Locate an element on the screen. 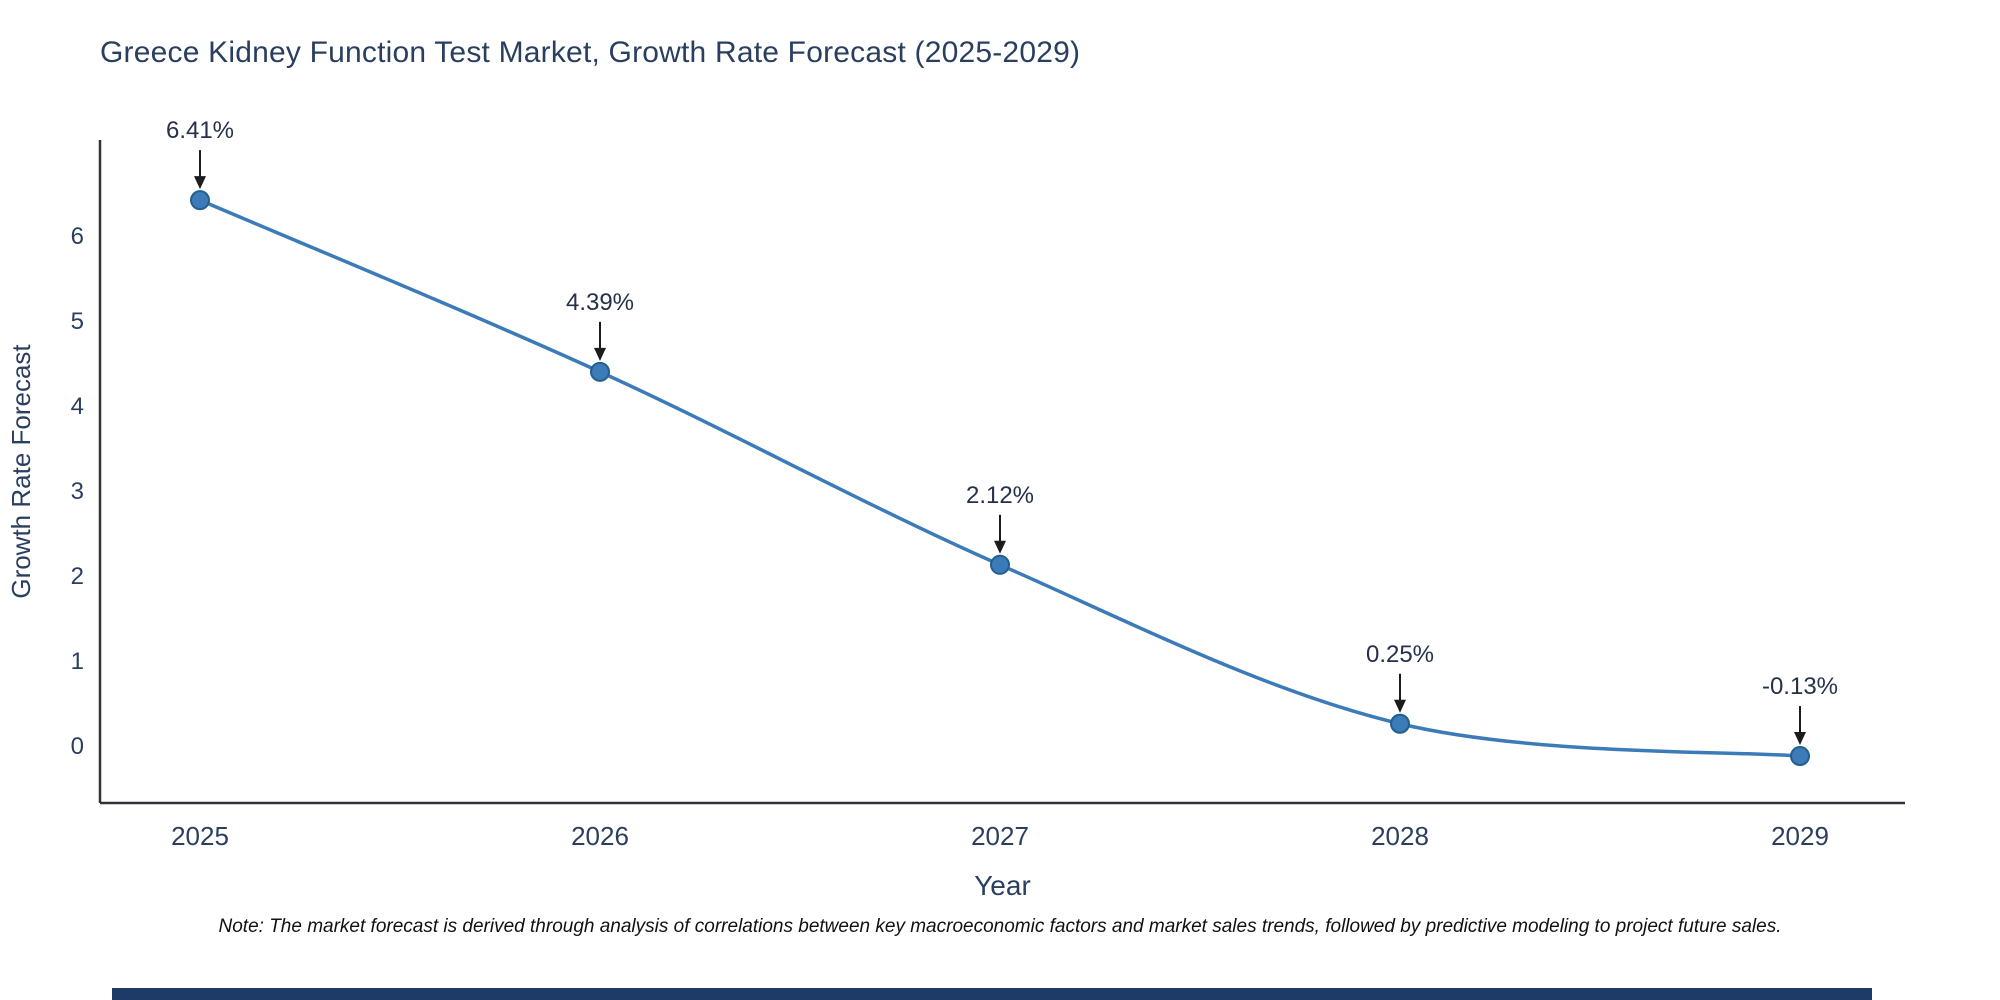 The image size is (2000, 1000). x-tick-label: 2029 is located at coordinates (1800, 836).